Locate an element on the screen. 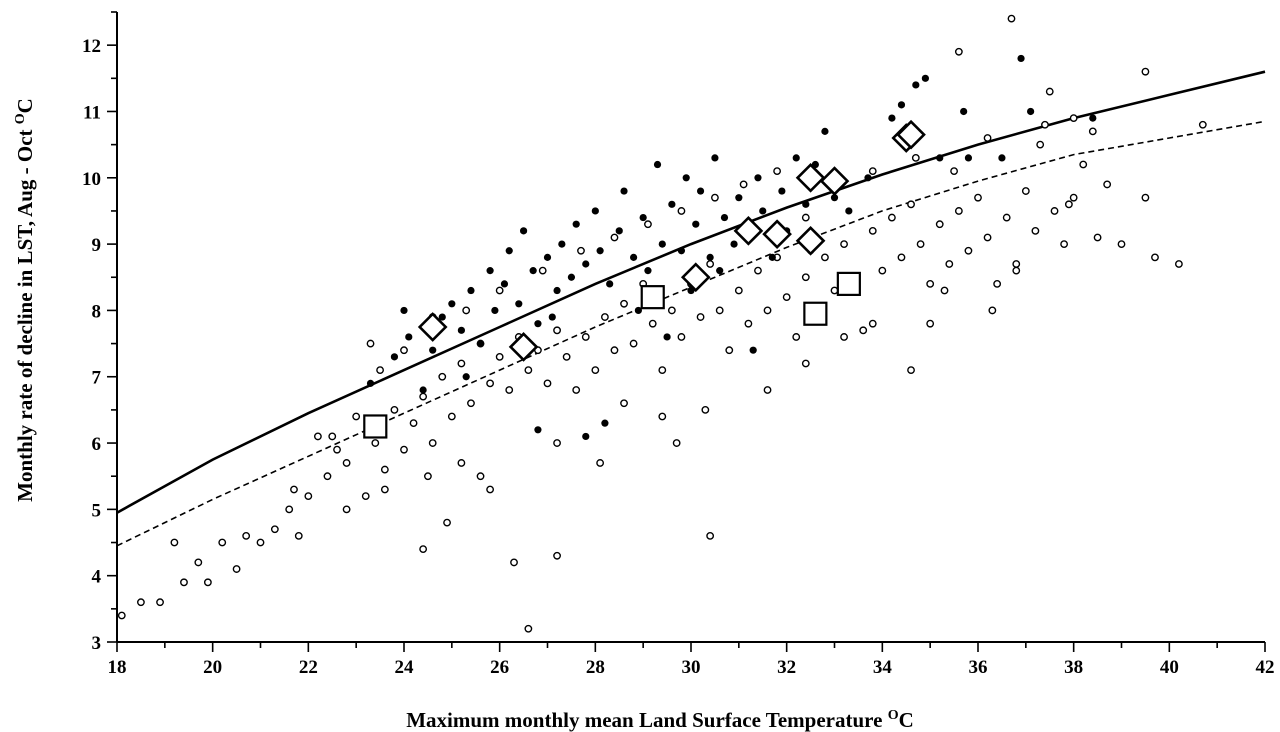 The height and width of the screenshot is (732, 1280). x-axis-title-superscript: O is located at coordinates (893, 715).